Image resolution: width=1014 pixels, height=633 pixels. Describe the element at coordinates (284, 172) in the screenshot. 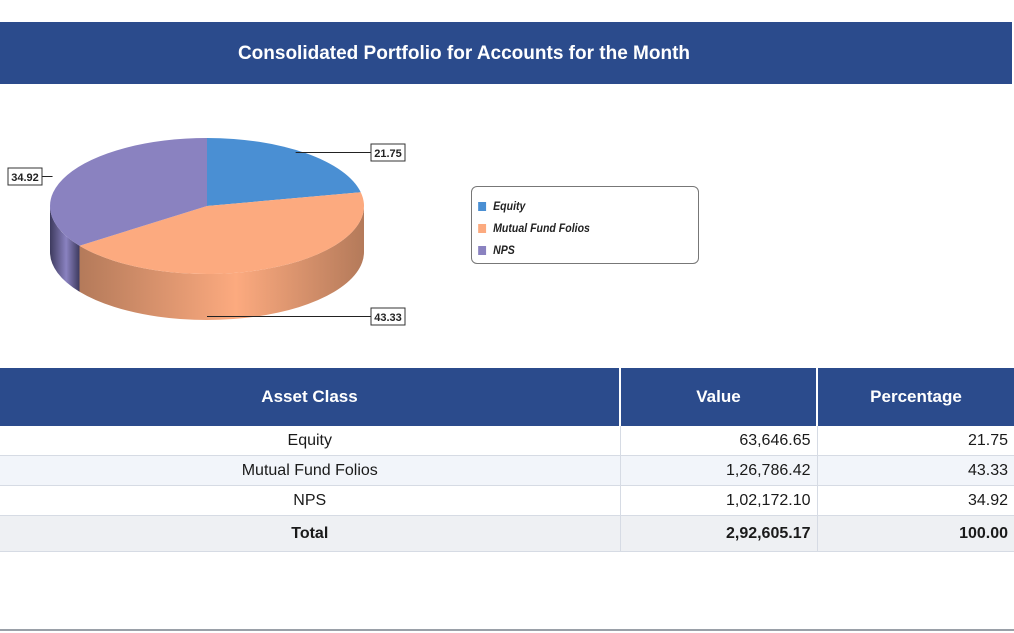

I see `pie-slice-equity` at that location.